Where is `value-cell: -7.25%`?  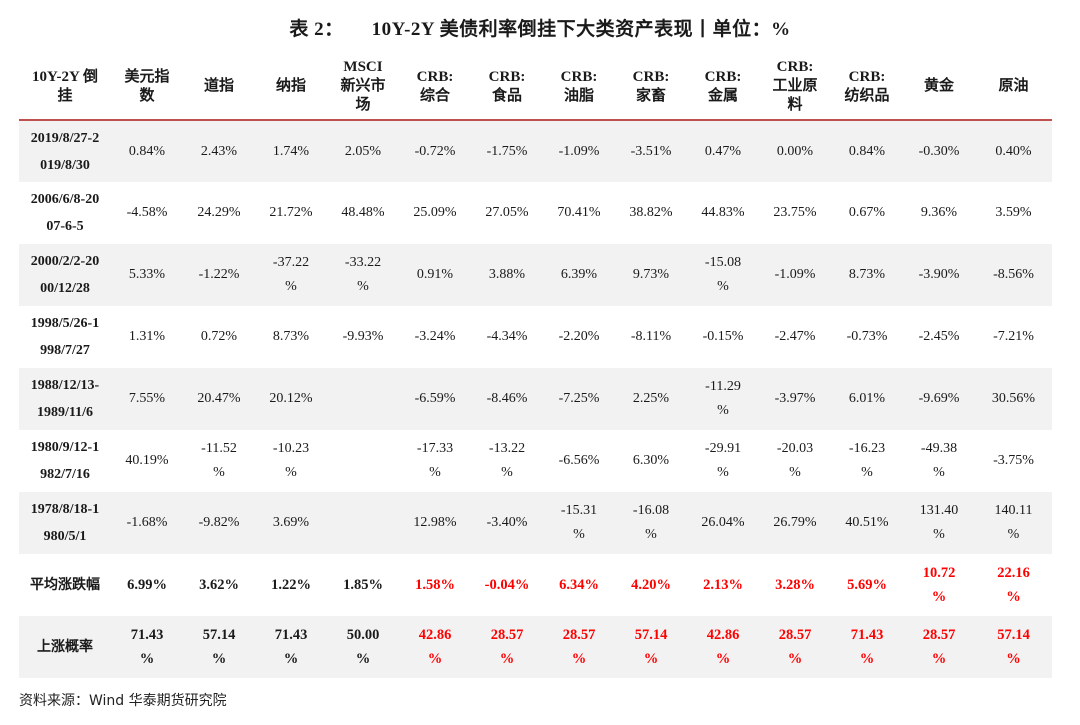 value-cell: -7.25% is located at coordinates (579, 399).